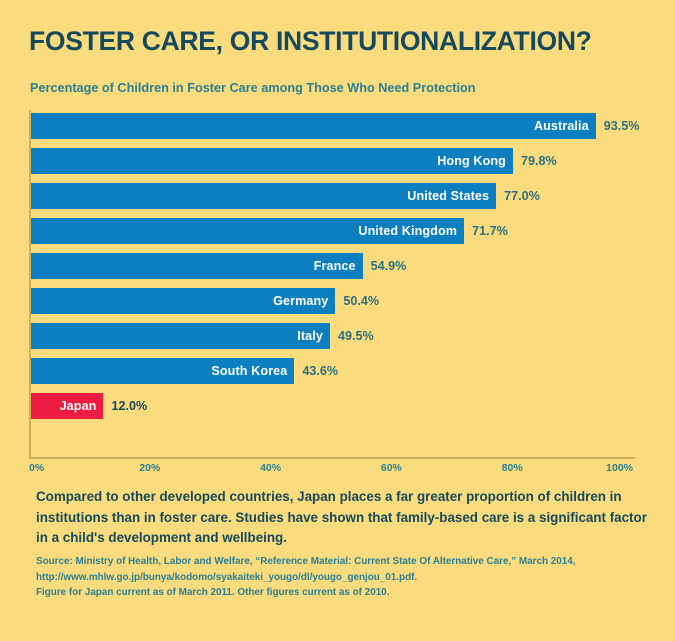 The height and width of the screenshot is (641, 675). I want to click on bar-value-label: 93.5%, so click(621, 126).